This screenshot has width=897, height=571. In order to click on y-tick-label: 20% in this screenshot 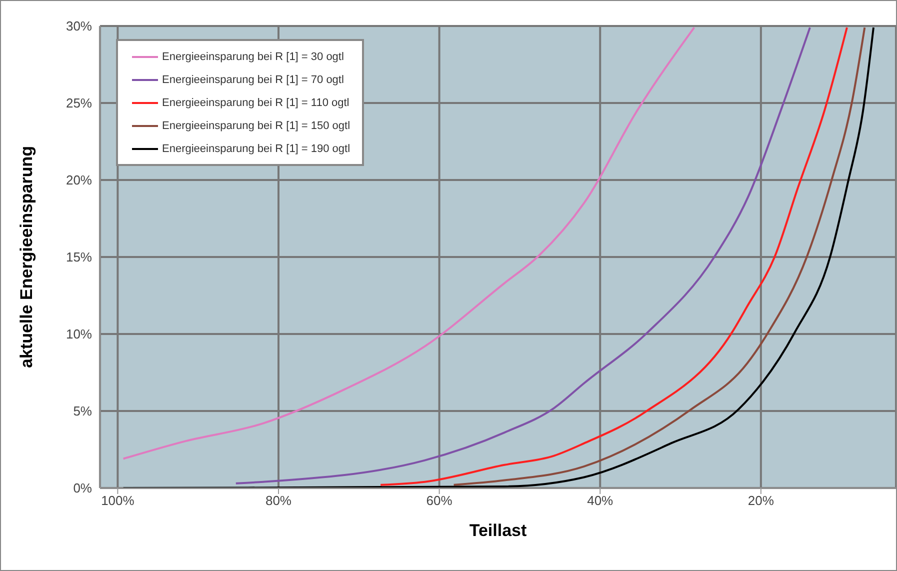, I will do `click(79, 180)`.